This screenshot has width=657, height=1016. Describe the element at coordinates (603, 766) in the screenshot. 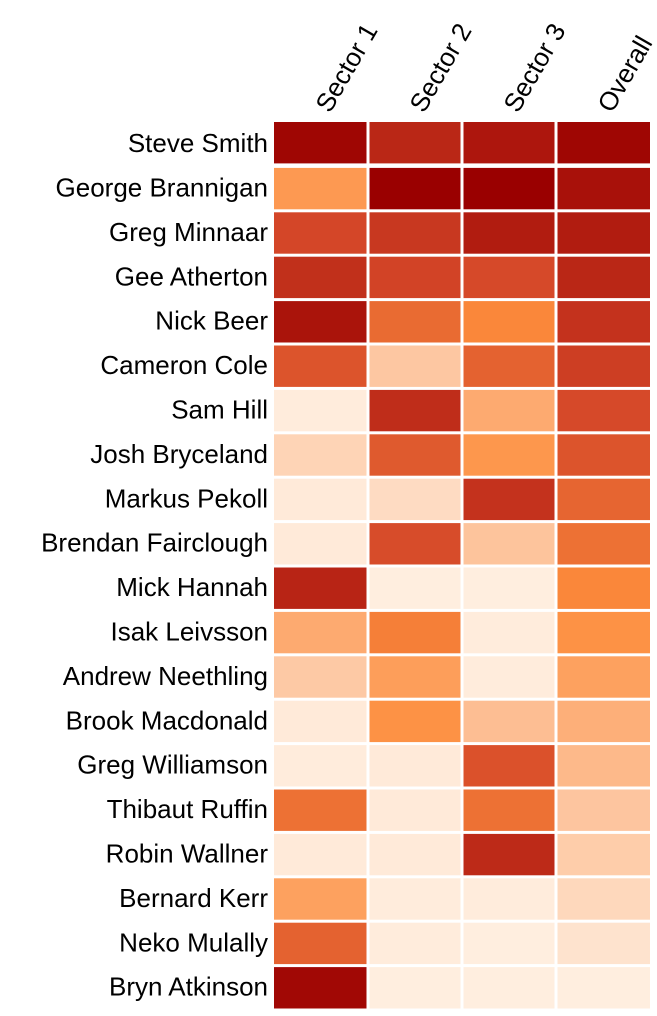

I see `cell-greg-williamson-overall` at that location.